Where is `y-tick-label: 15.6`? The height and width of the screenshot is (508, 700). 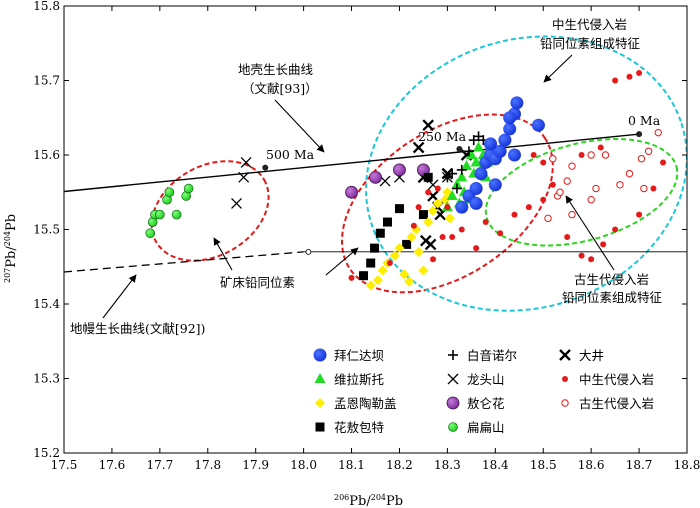
y-tick-label: 15.6 is located at coordinates (46, 155).